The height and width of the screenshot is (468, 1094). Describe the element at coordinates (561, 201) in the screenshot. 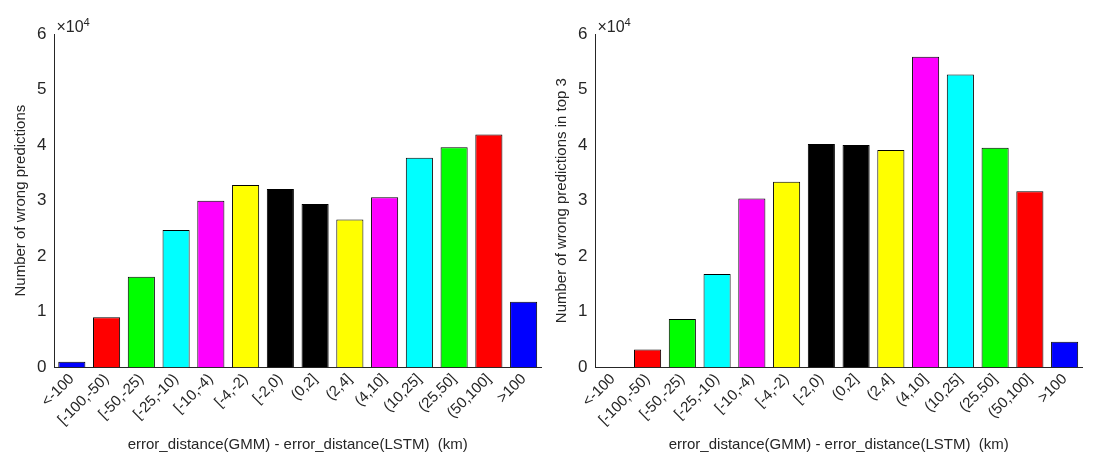

I see `y-axis-title: Number of wrong predictions in top 3` at that location.